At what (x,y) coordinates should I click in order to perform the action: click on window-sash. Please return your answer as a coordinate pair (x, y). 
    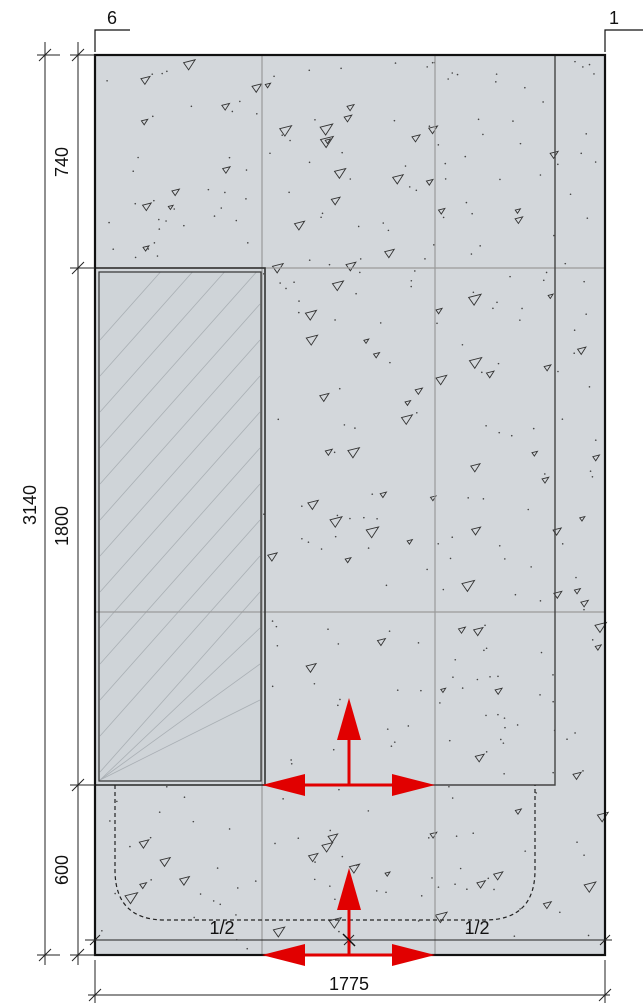
    Looking at the image, I should click on (180, 526).